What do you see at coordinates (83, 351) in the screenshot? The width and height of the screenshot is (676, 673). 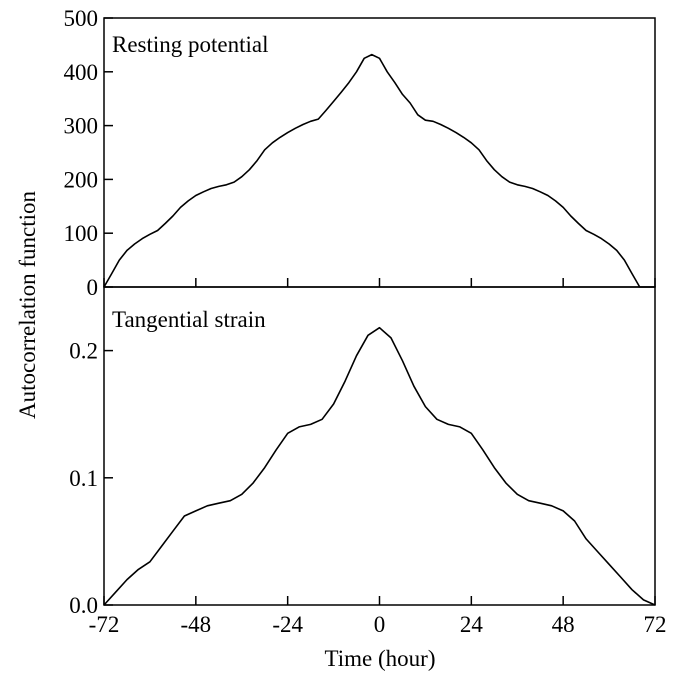 I see `y-tick-label: 0.2` at bounding box center [83, 351].